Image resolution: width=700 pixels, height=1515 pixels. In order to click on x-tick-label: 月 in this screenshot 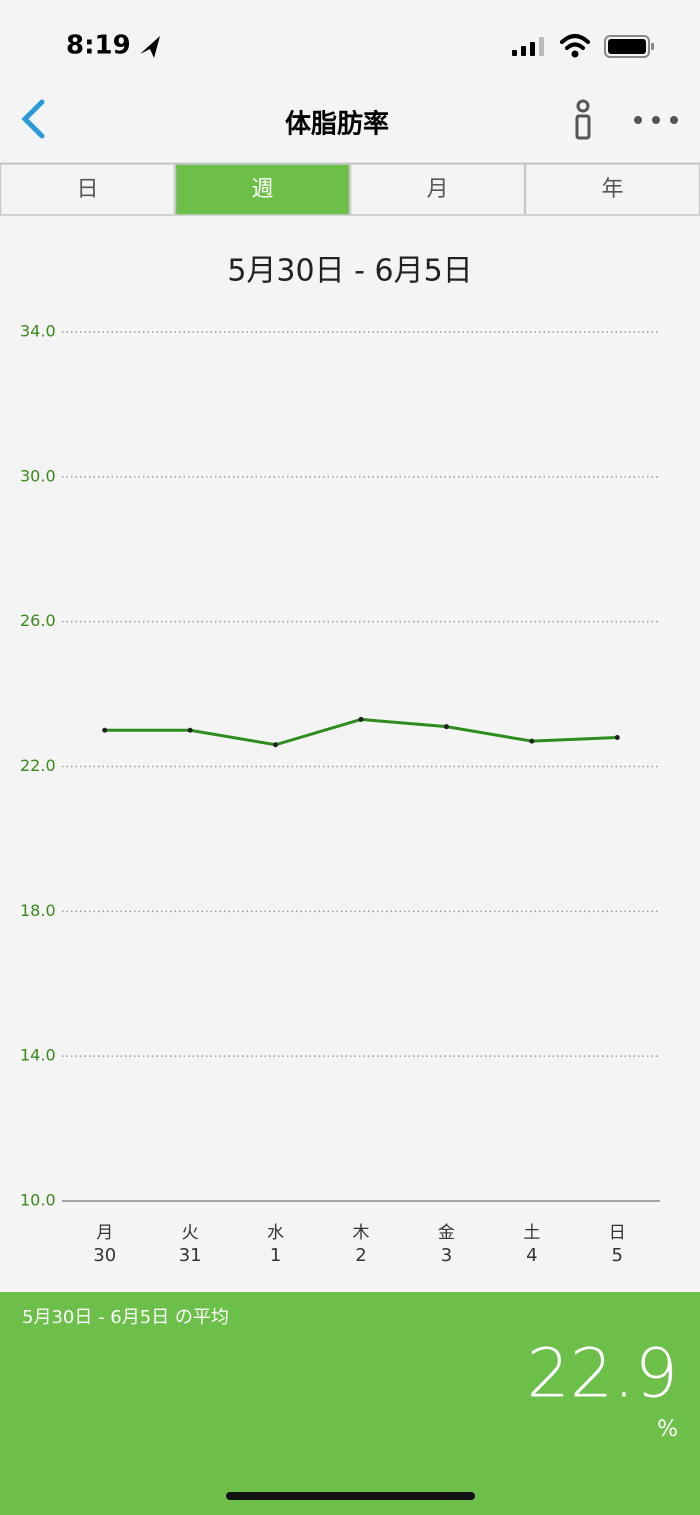, I will do `click(104, 1233)`.